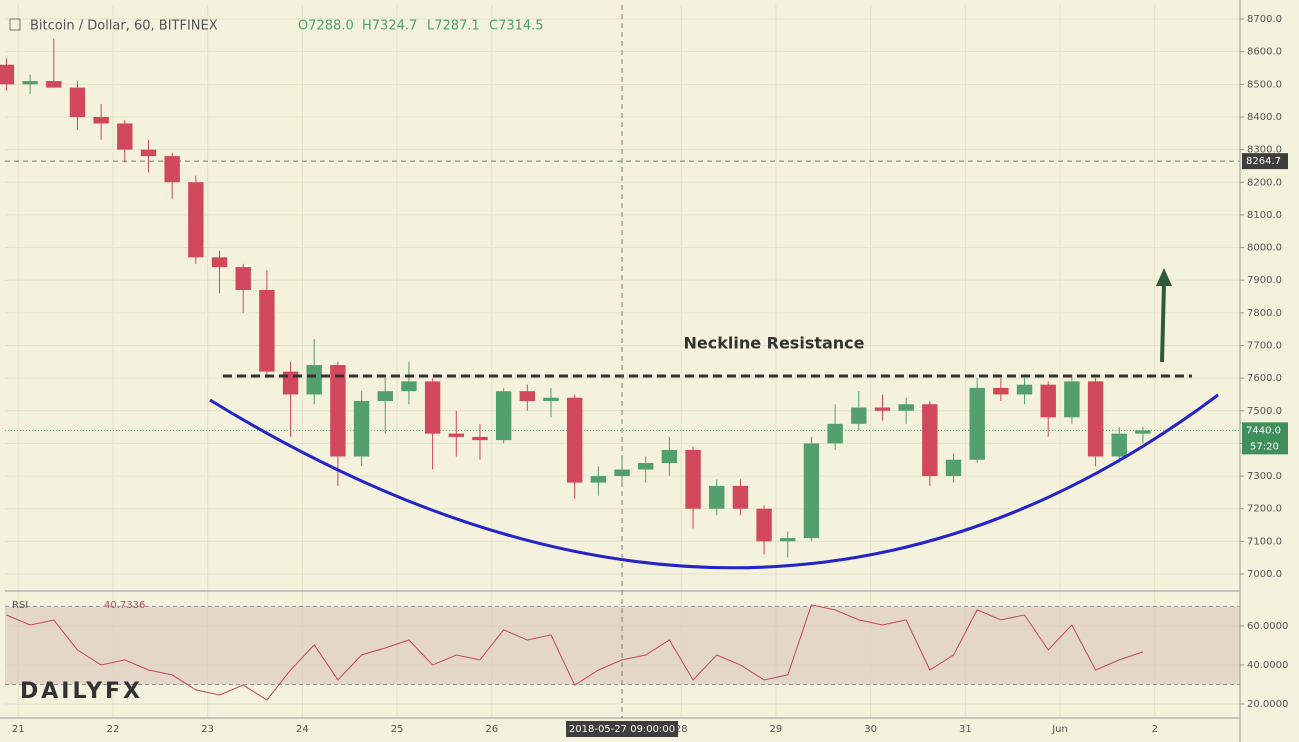  I want to click on x-tick-label: 26, so click(491, 729).